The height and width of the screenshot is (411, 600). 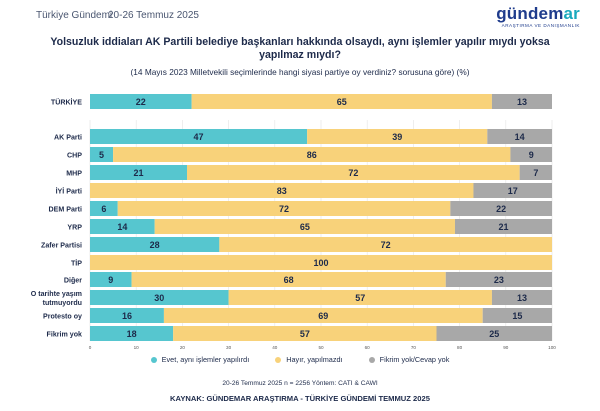 I want to click on x-tick-label: 90, so click(x=506, y=347).